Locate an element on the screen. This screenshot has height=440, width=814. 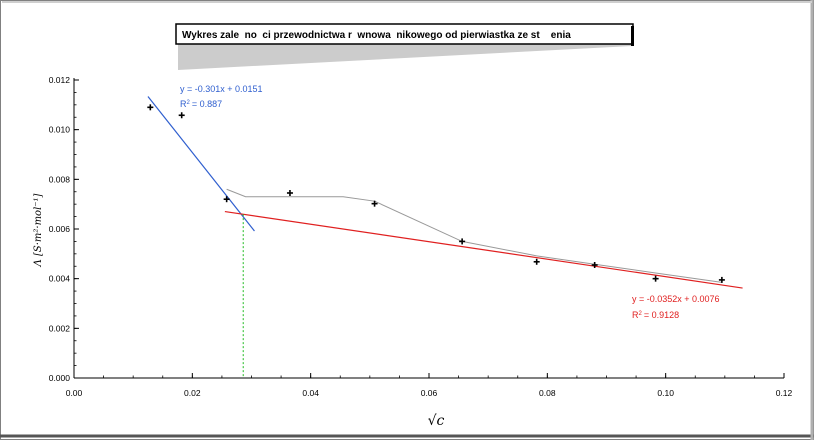
blue-trendline-r2-value: = 0.887 is located at coordinates (207, 104).